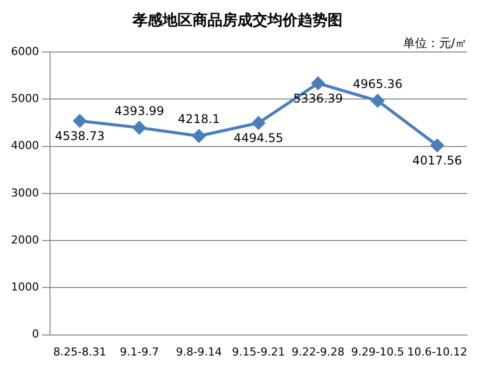 This screenshot has width=483, height=366. Describe the element at coordinates (24, 193) in the screenshot. I see `y-tick-label: 3000` at that location.